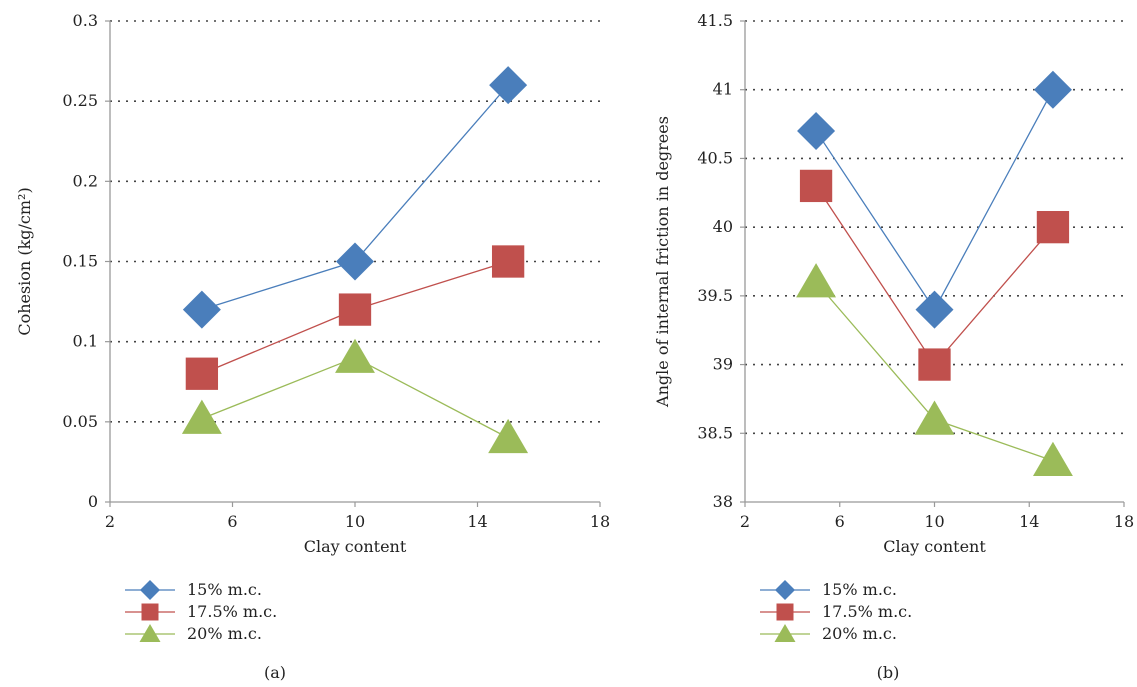 The height and width of the screenshot is (687, 1137). I want to click on panel-caption: (a), so click(275, 672).